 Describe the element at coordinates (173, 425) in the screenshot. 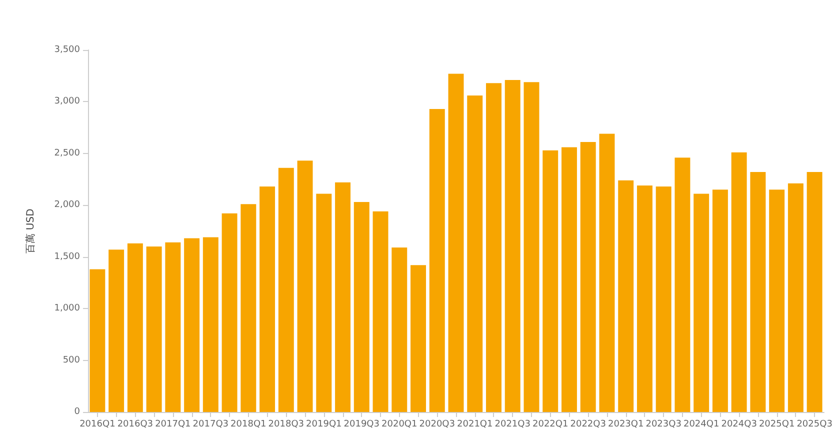

I see `x-tick-label: 2017Q1` at that location.